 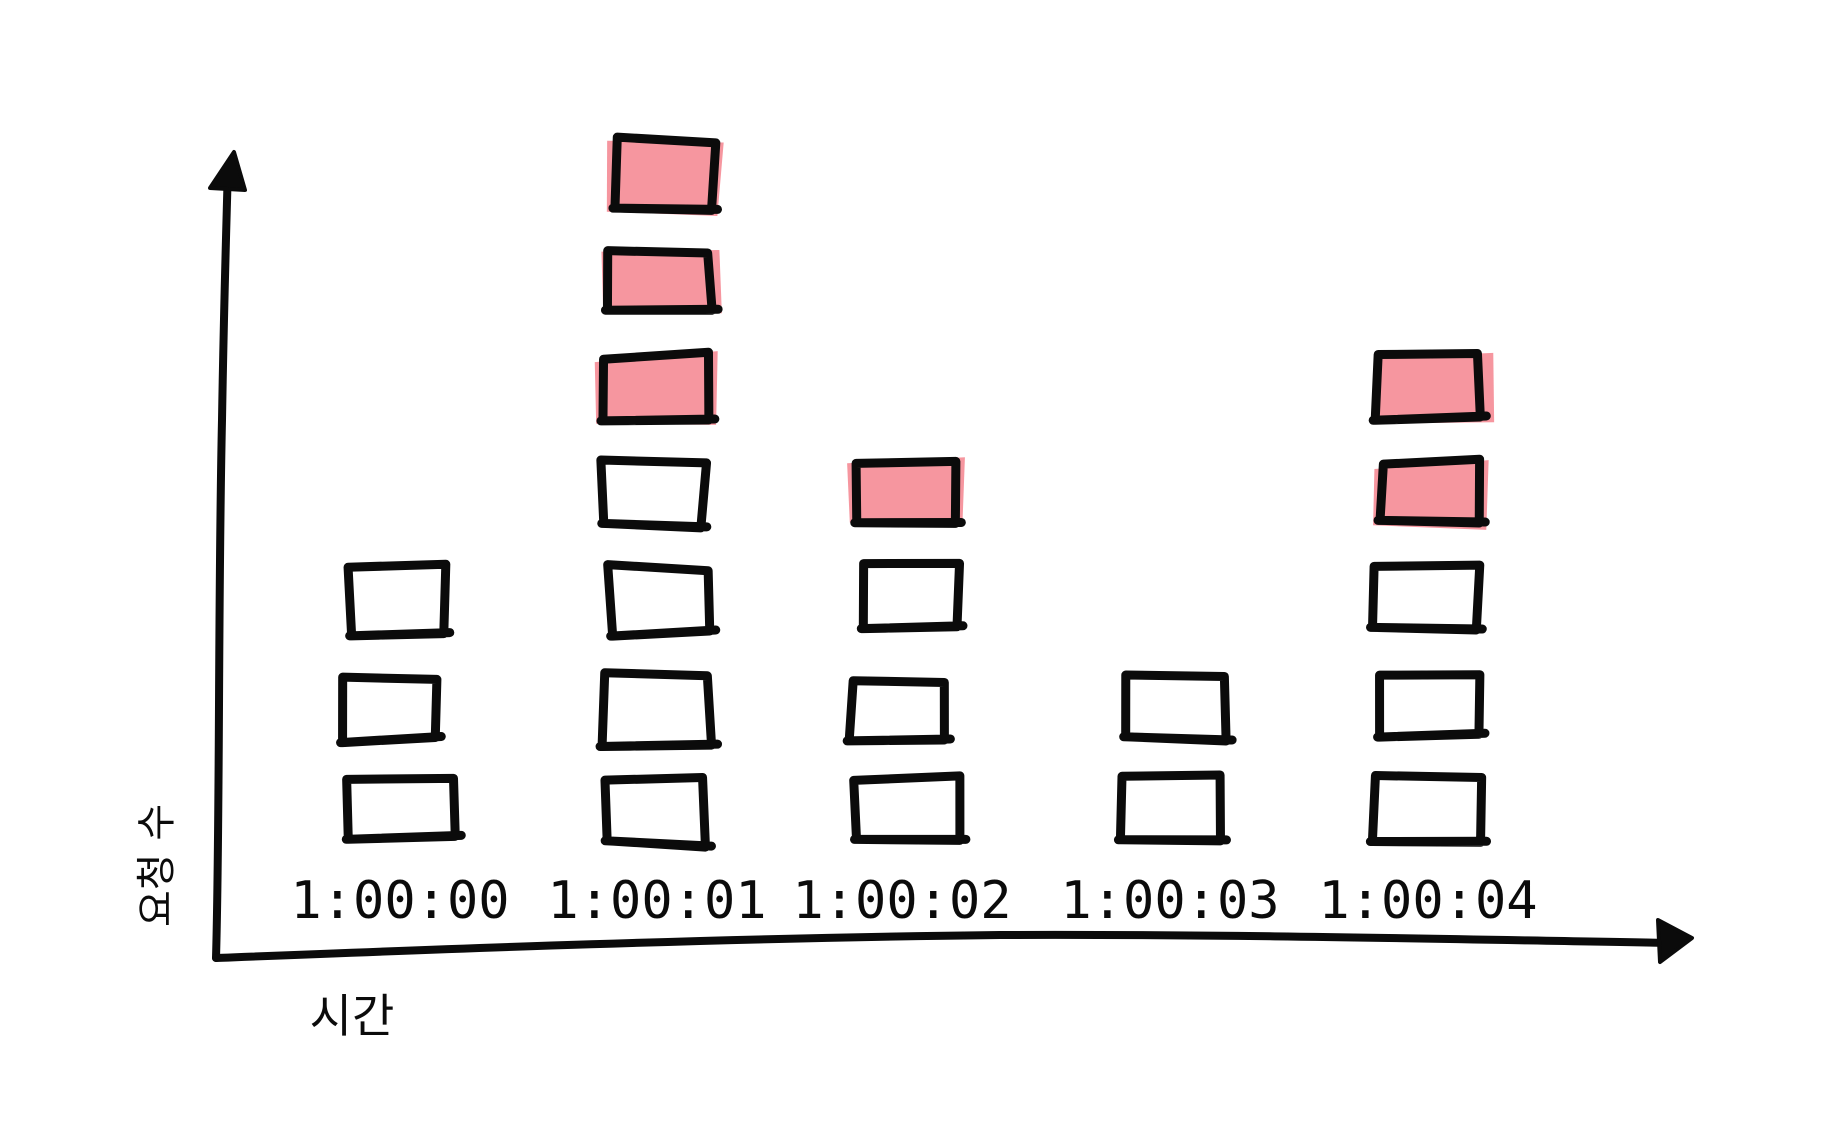 I want to click on x-tick-label: 1:00:03, so click(x=1169, y=901).